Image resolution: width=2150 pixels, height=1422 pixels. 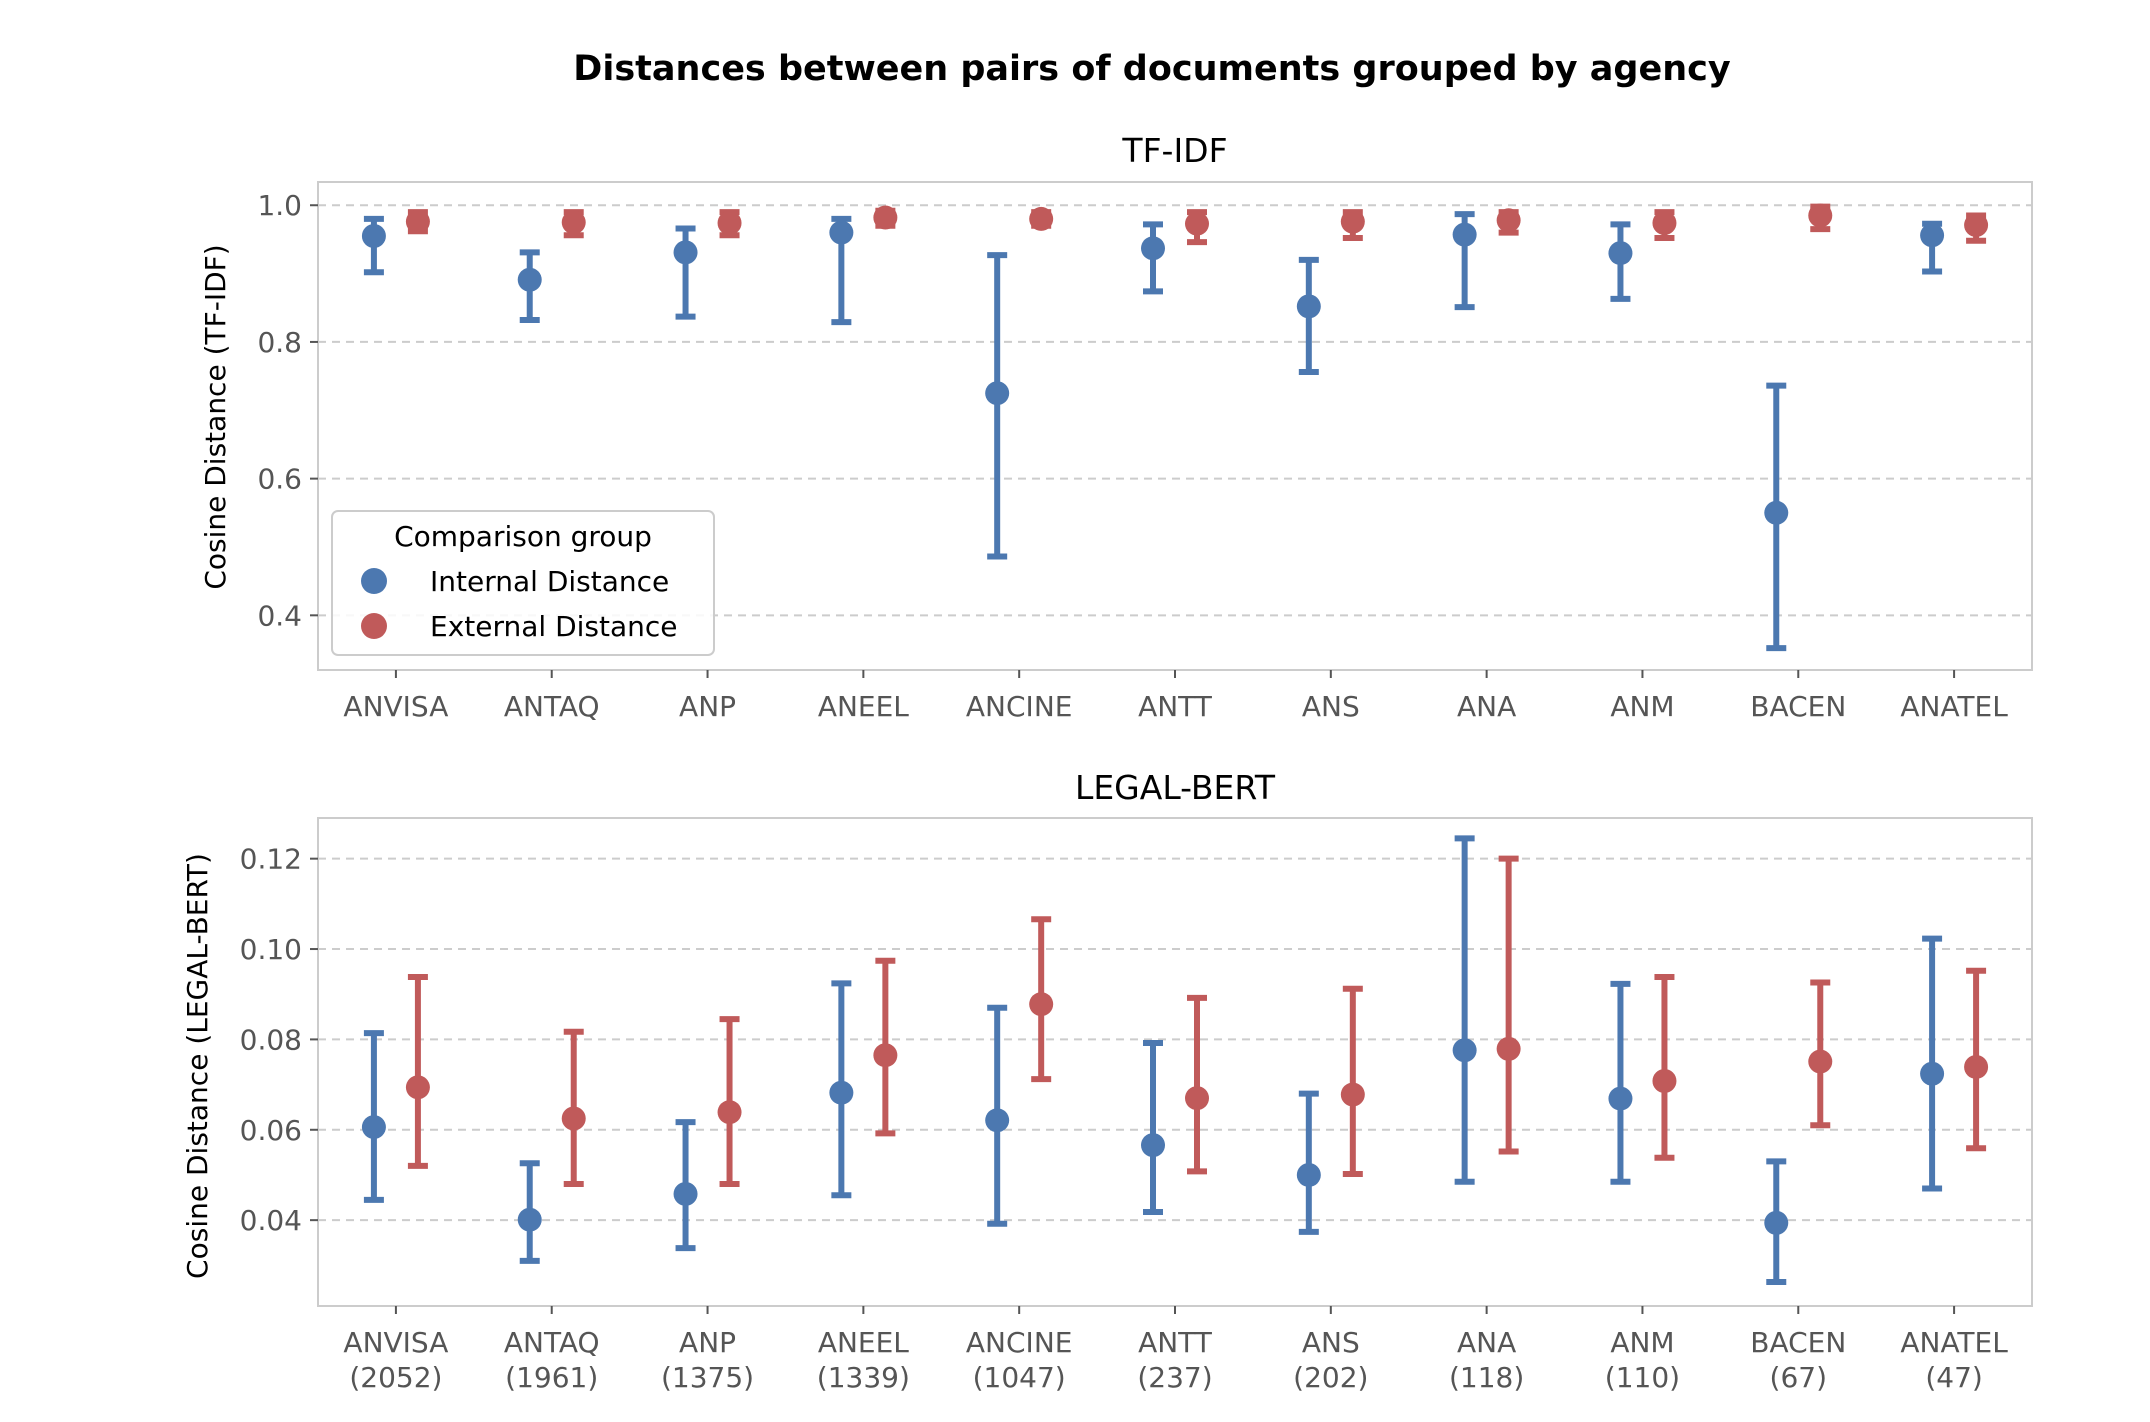 I want to click on legal-bert-x-tick-label: ANTAQ (1961), so click(x=552, y=1360).